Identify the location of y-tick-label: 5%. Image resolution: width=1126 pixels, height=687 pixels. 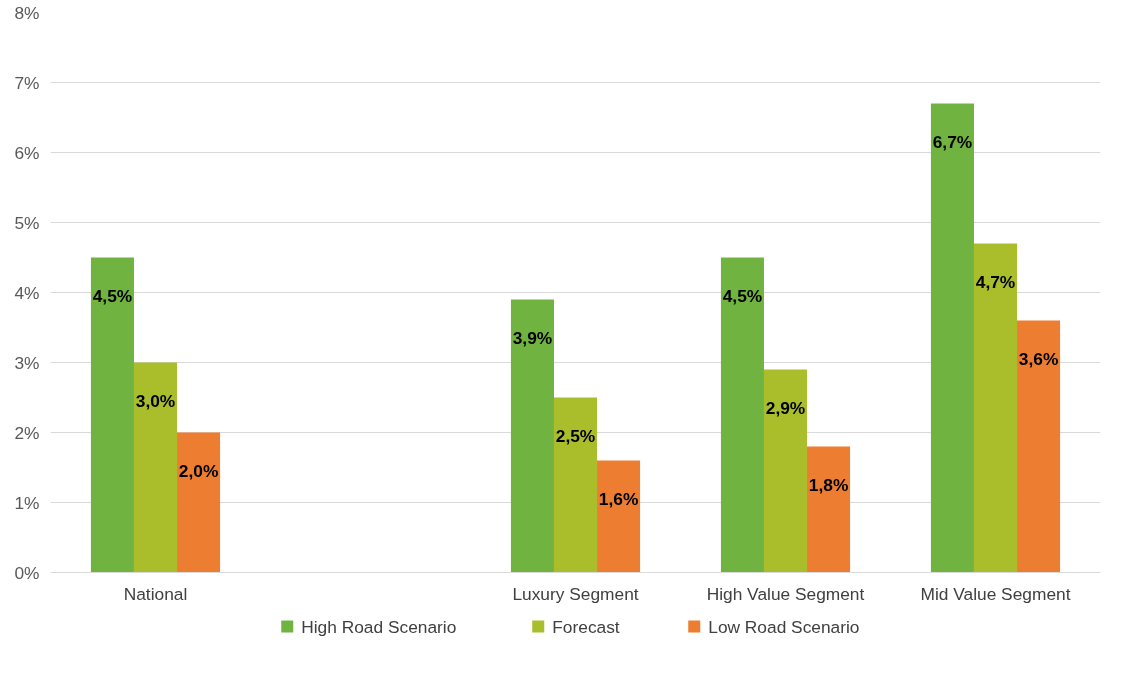
(27, 222).